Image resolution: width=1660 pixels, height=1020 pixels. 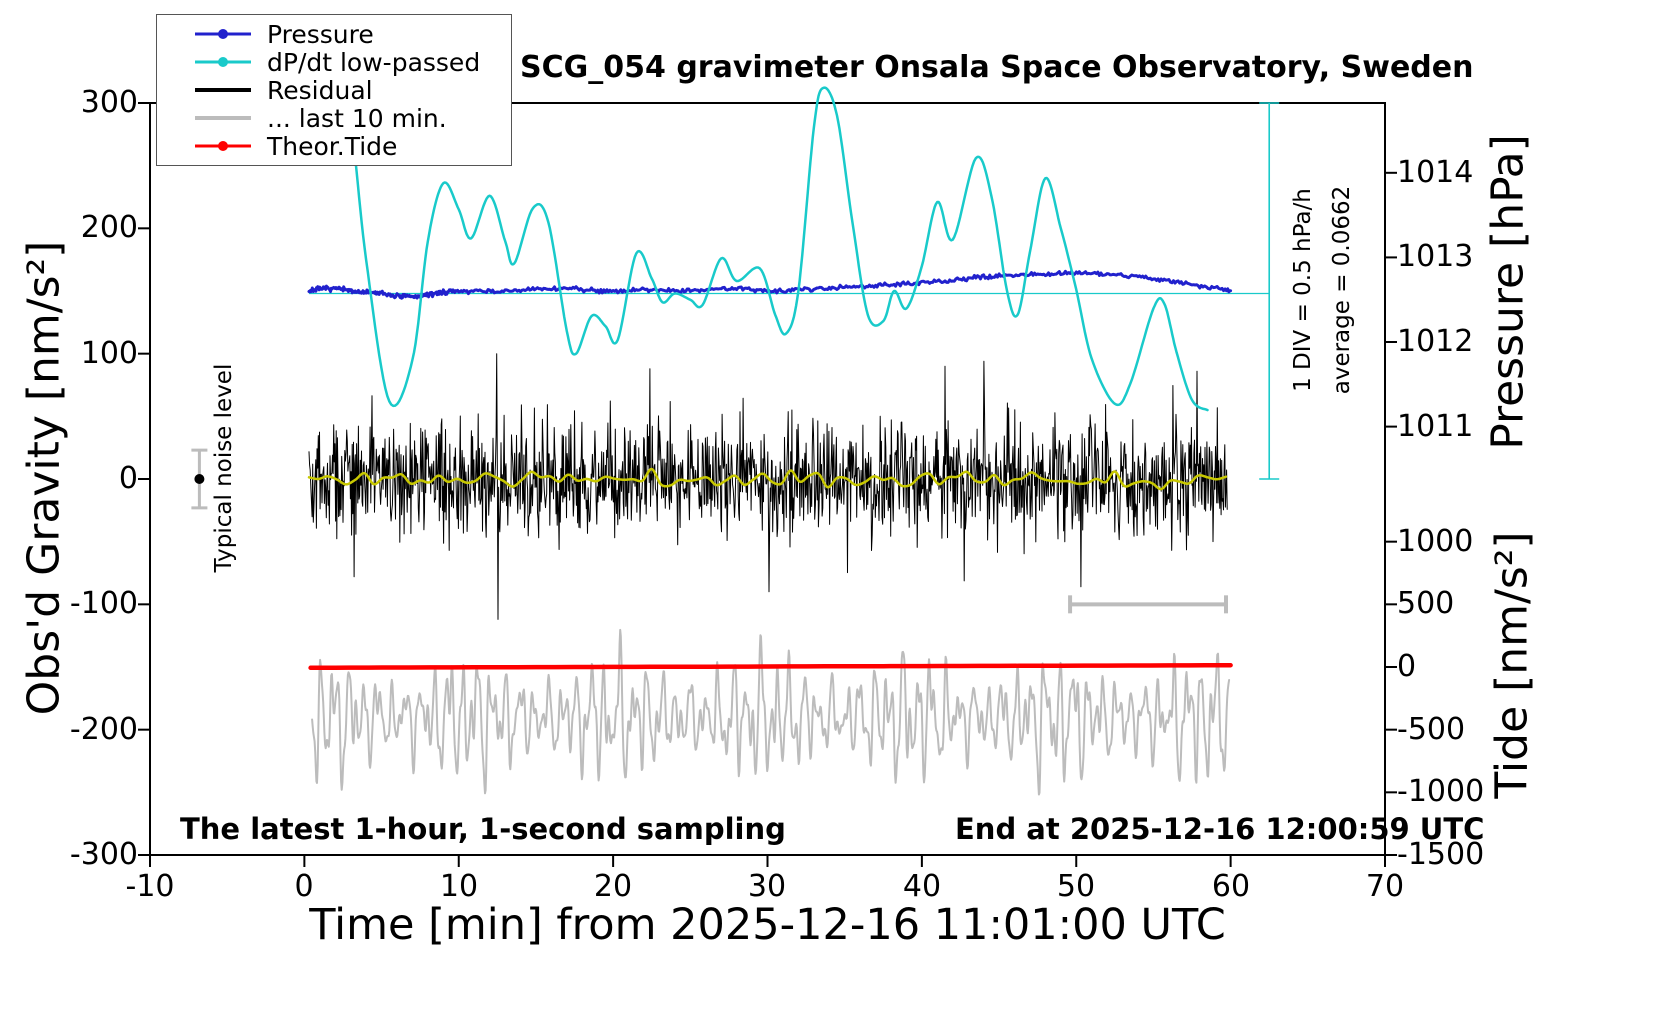 I want to click on legend-label-tide: Theor.Tide, so click(x=332, y=146).